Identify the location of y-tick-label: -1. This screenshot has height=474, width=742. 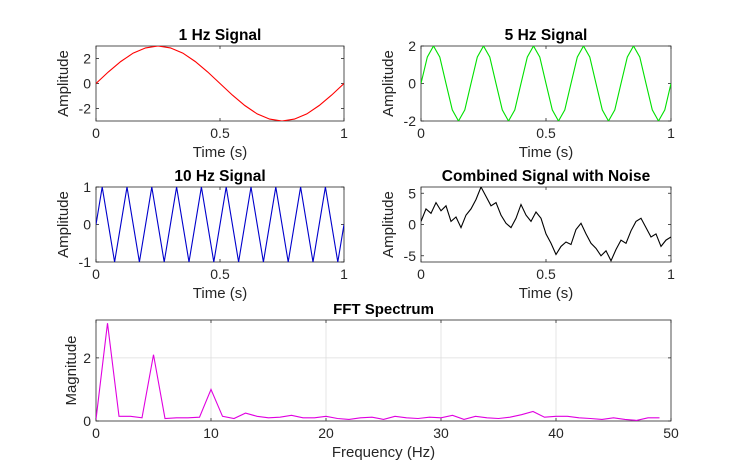
(85, 262).